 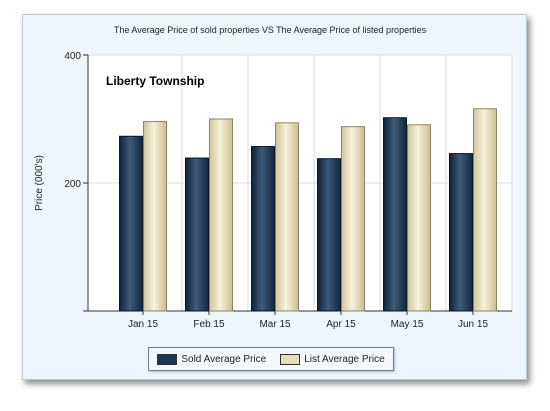 I want to click on y-tick-label: 200, so click(x=72, y=184).